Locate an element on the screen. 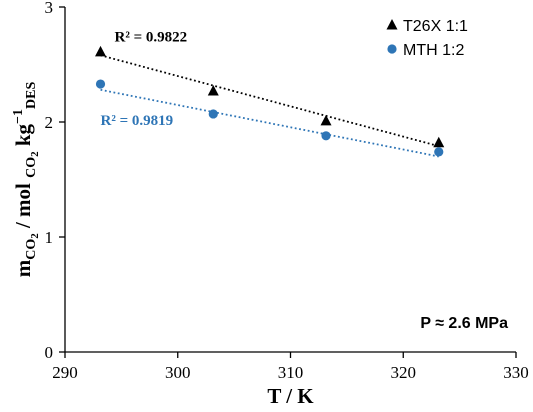  r2-labels: R² = 0.9822 R² = 0.9819 is located at coordinates (144, 79).